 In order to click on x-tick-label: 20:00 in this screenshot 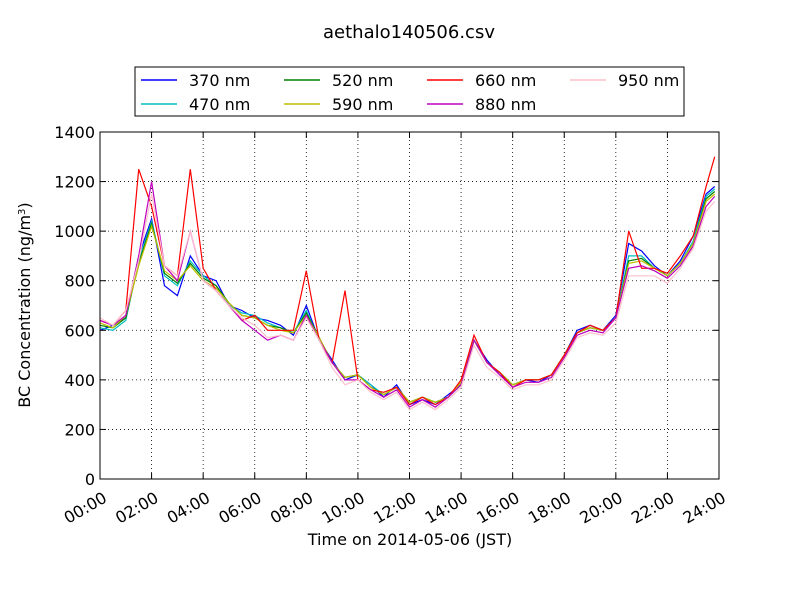, I will do `click(600, 508)`.